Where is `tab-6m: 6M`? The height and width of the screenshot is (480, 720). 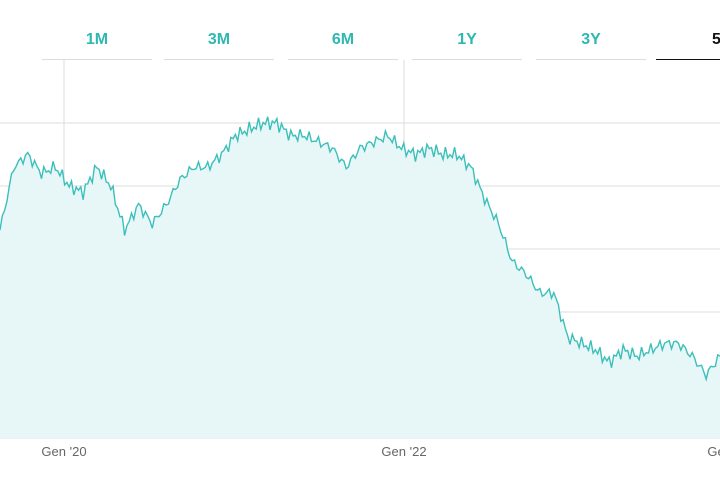
tab-6m: 6M is located at coordinates (343, 36).